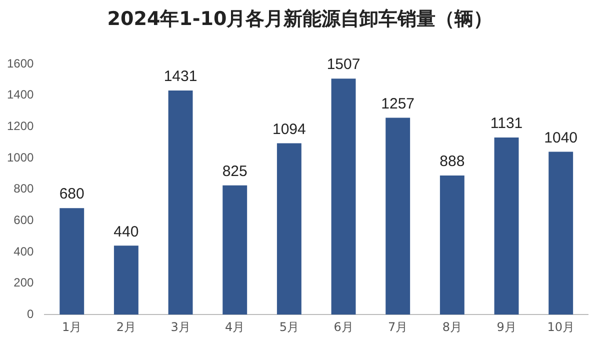 This screenshot has width=600, height=341. What do you see at coordinates (343, 65) in the screenshot?
I see `data-label: 1507` at bounding box center [343, 65].